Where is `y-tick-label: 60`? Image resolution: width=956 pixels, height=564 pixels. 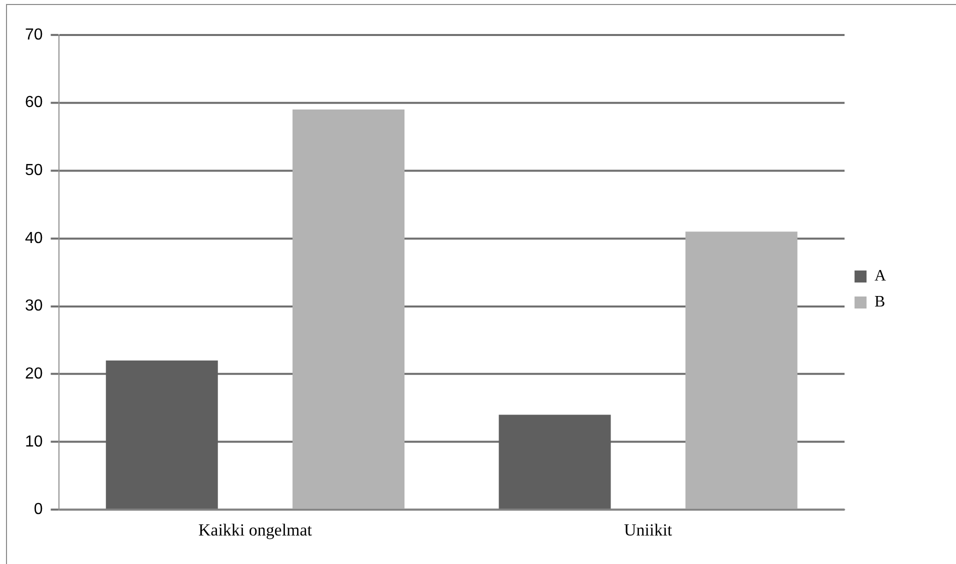 y-tick-label: 60 is located at coordinates (33, 103).